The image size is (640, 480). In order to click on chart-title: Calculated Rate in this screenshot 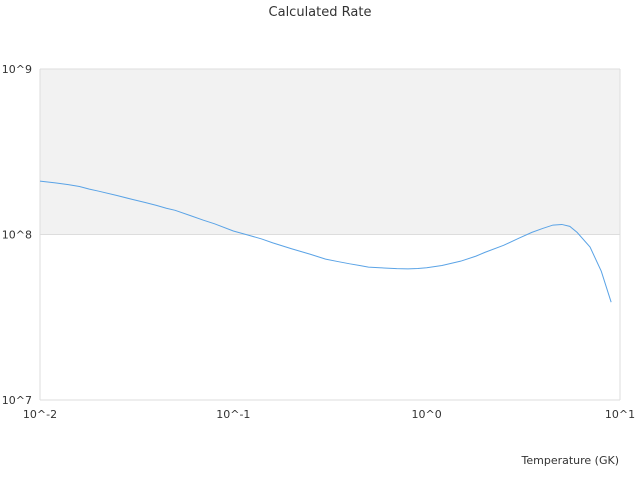, I will do `click(320, 12)`.